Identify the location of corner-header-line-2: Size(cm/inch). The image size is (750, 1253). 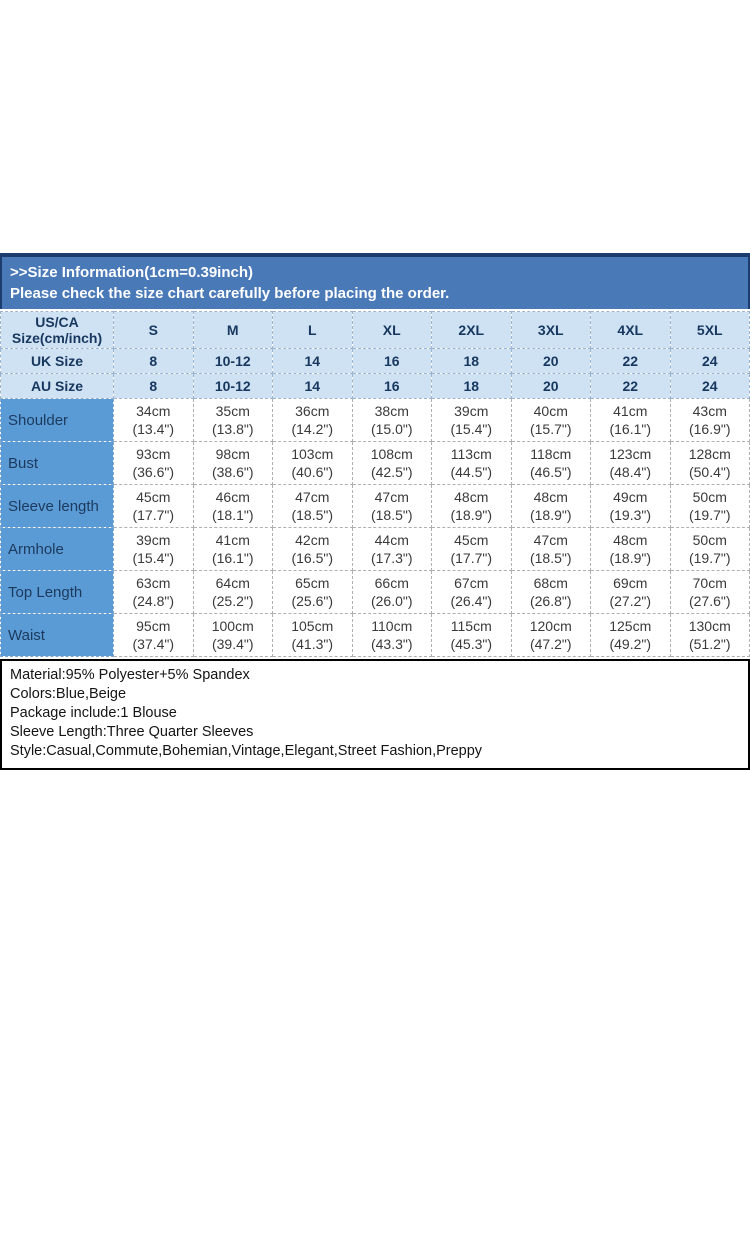
(57, 338).